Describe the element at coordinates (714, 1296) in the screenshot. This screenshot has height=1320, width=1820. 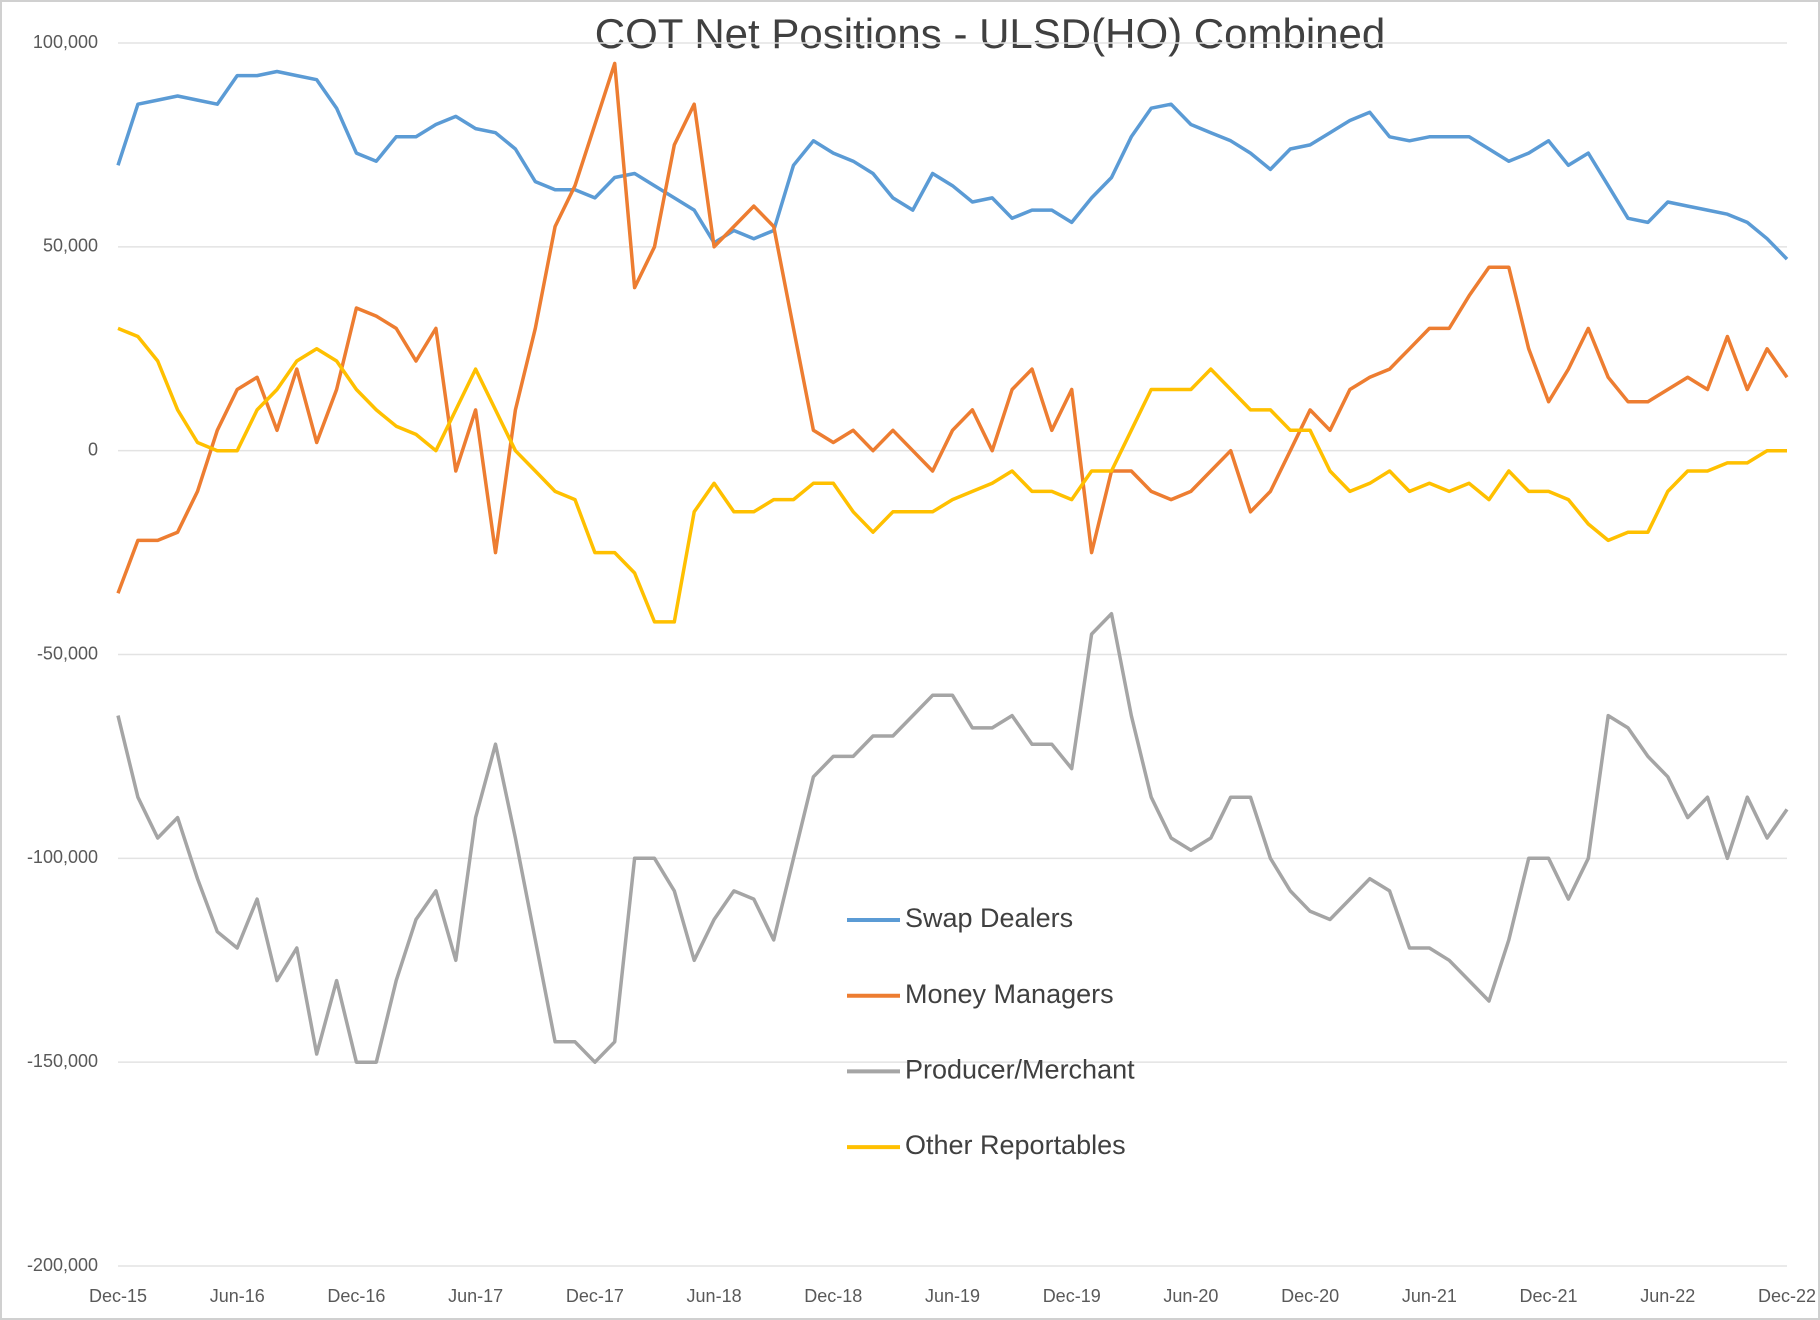
I see `x-tick-label: Jun-18` at that location.